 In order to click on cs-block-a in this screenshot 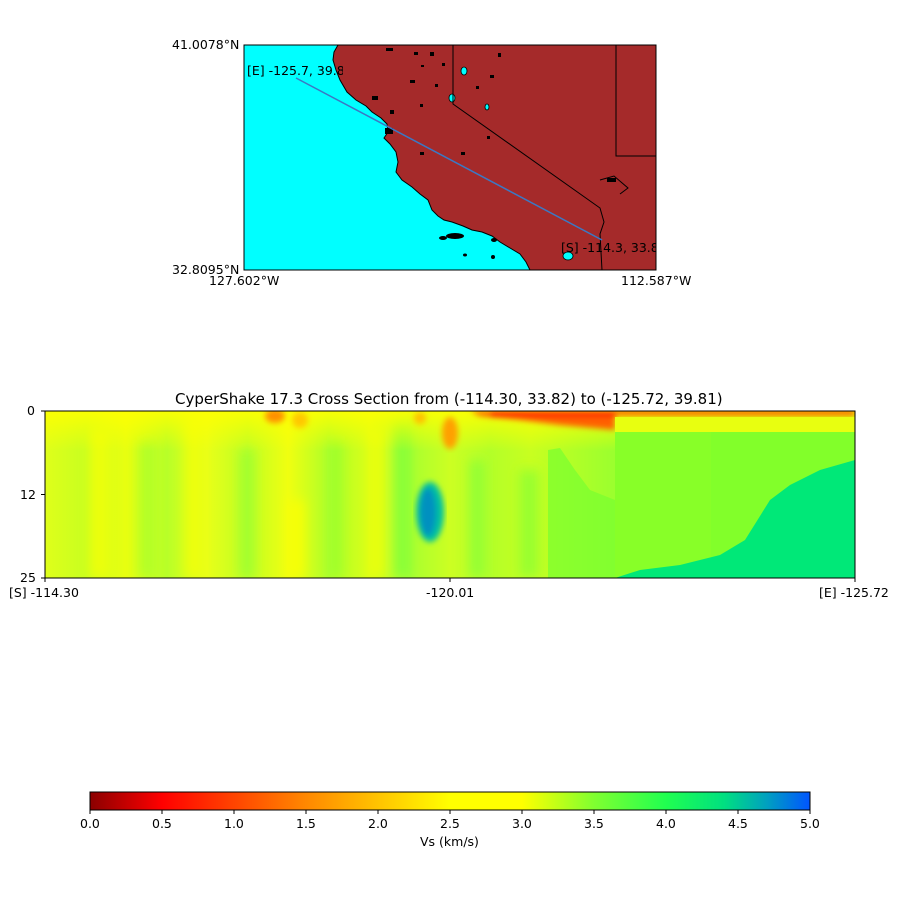, I will do `click(663, 504)`.